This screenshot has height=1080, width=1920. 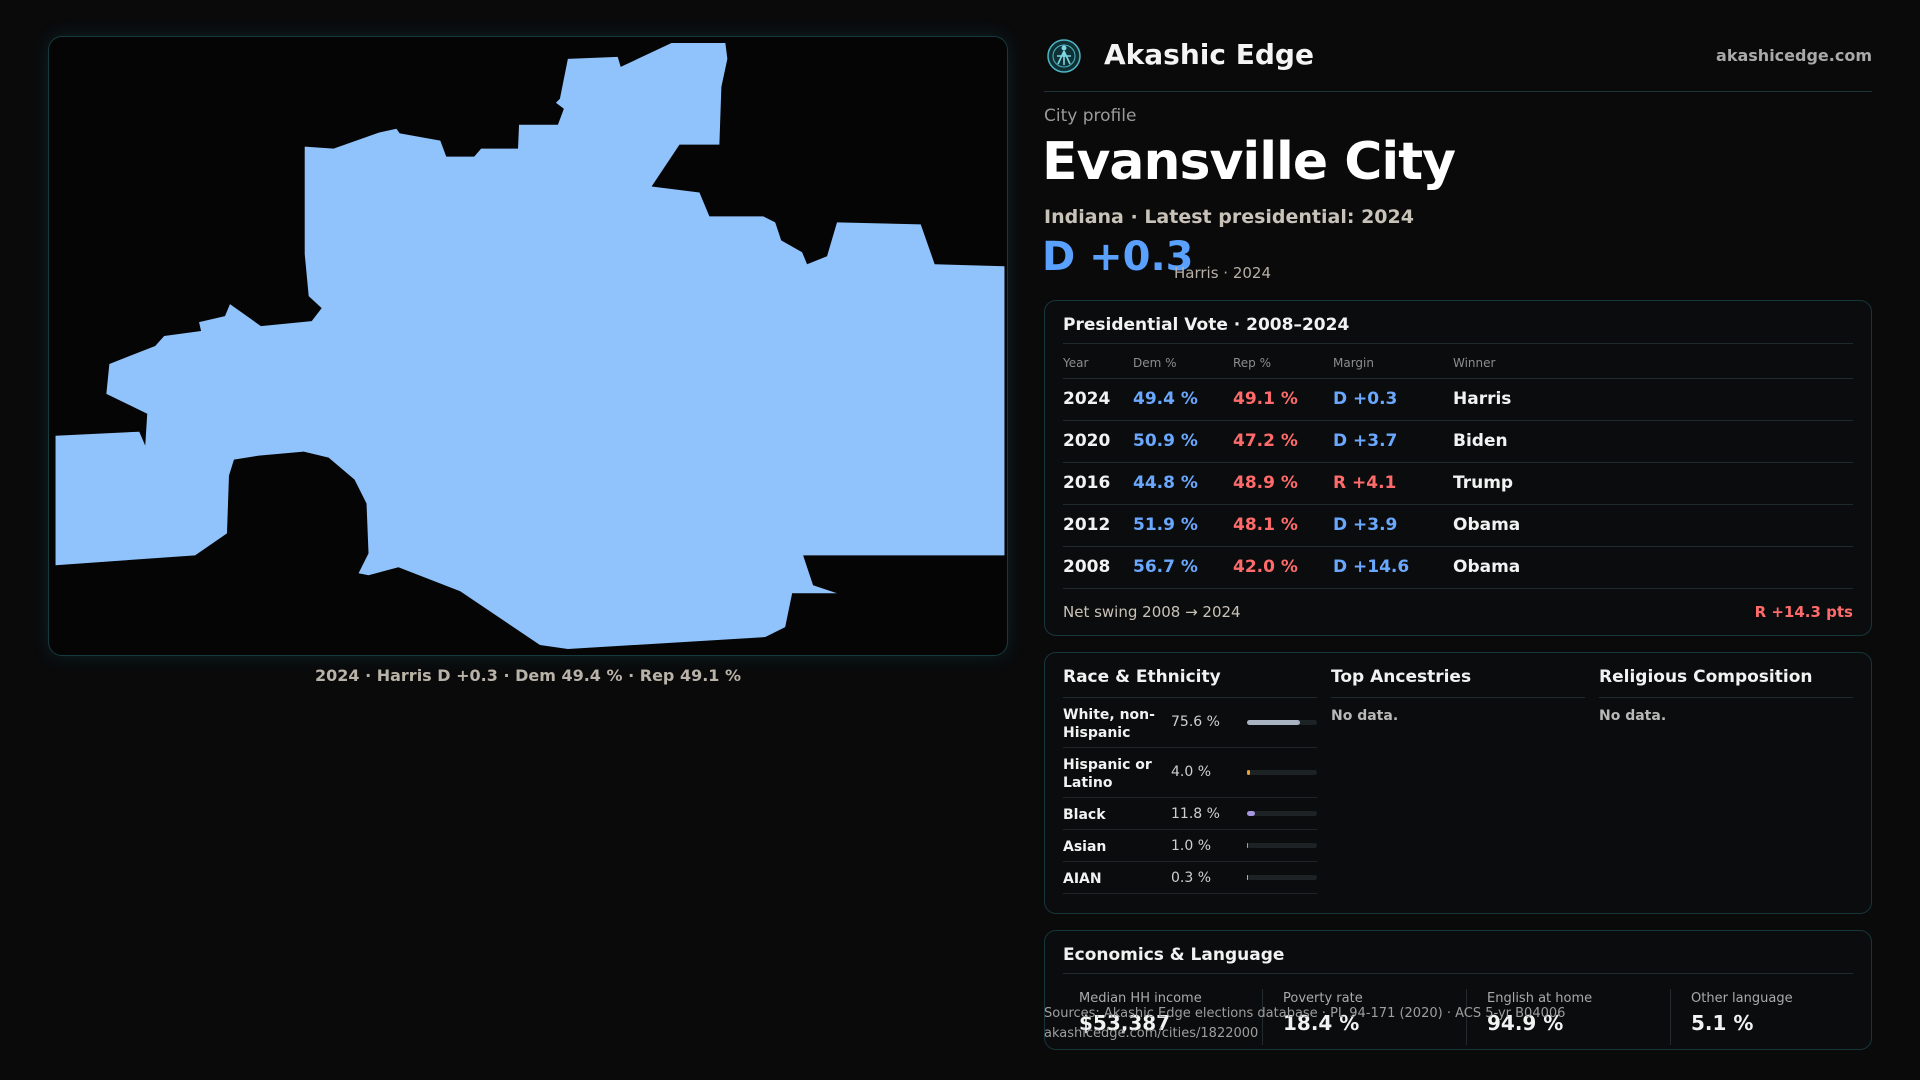 I want to click on footer-url: akashicedge.com/cities/1822000, so click(x=1151, y=1033).